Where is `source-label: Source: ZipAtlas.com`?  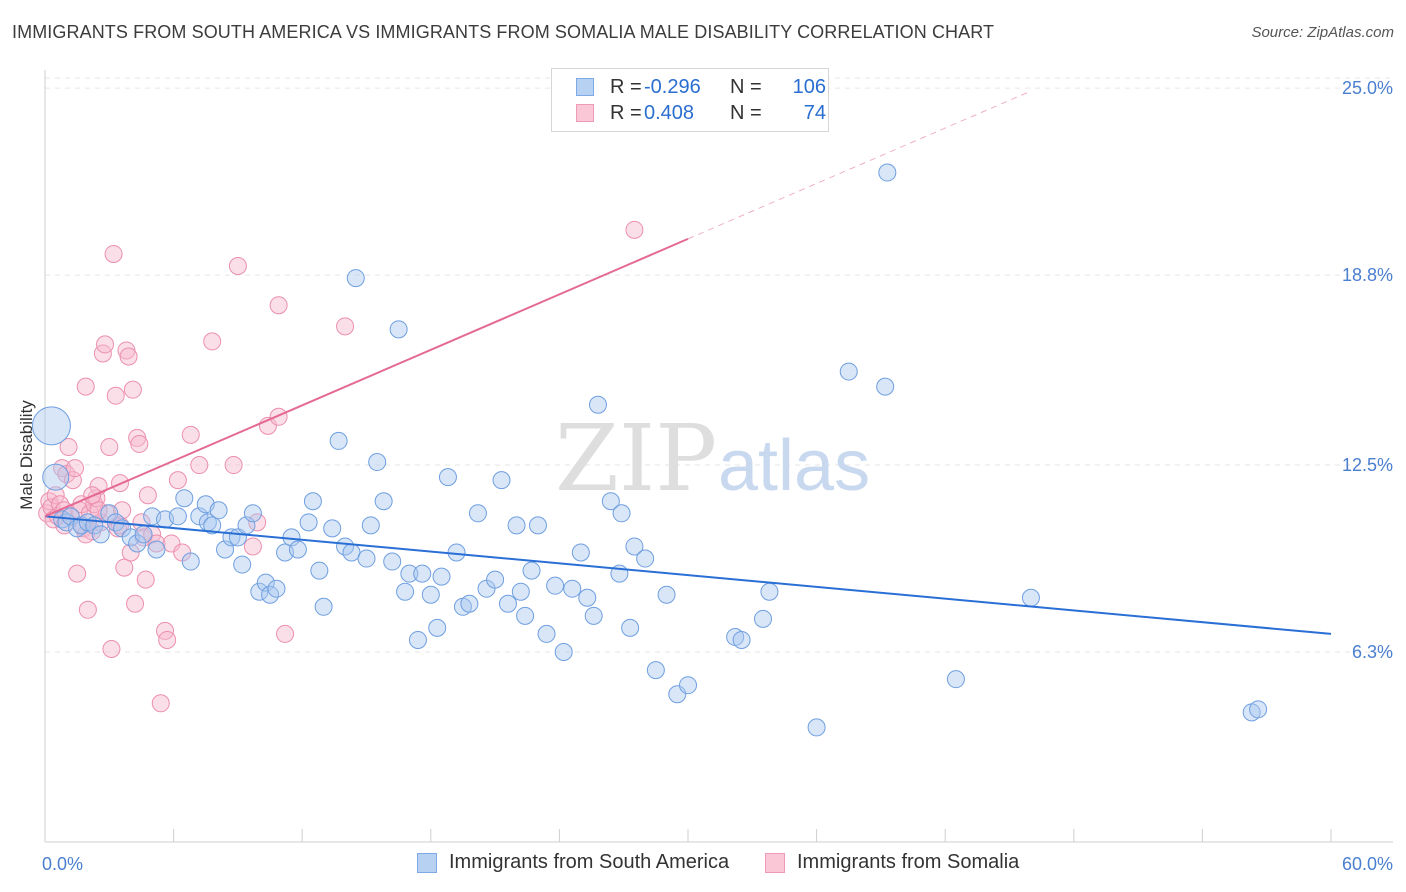
source-label: Source: ZipAtlas.com is located at coordinates (1322, 32).